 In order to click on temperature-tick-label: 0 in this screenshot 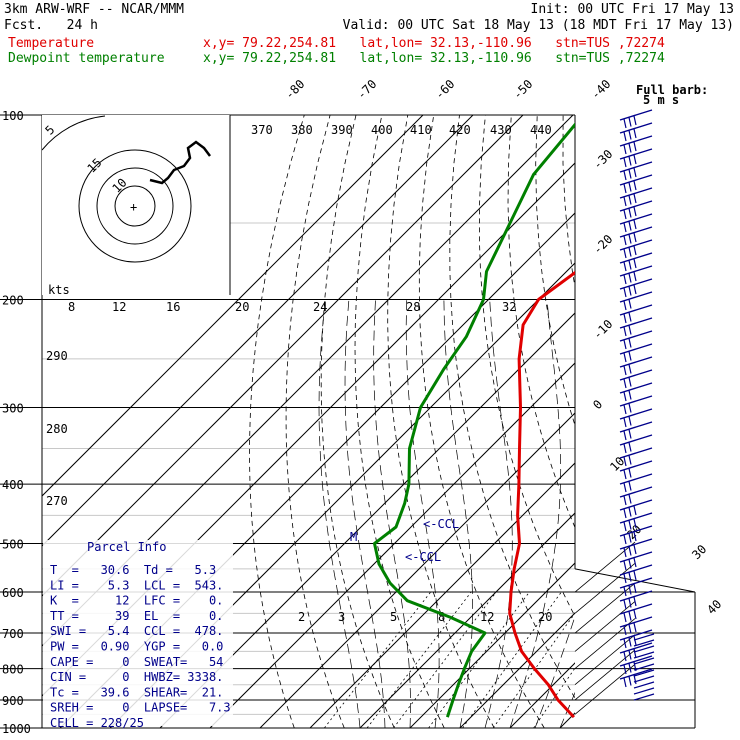, I will do `click(597, 404)`.